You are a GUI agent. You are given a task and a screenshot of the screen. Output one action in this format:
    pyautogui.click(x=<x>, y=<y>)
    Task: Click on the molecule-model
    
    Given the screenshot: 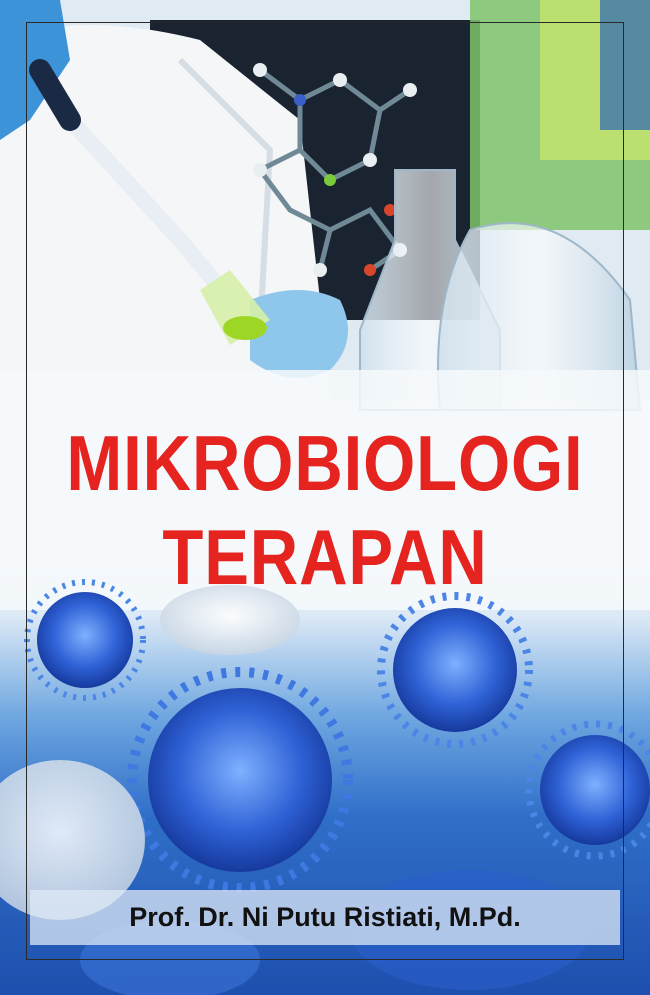 What is the action you would take?
    pyautogui.click(x=335, y=170)
    